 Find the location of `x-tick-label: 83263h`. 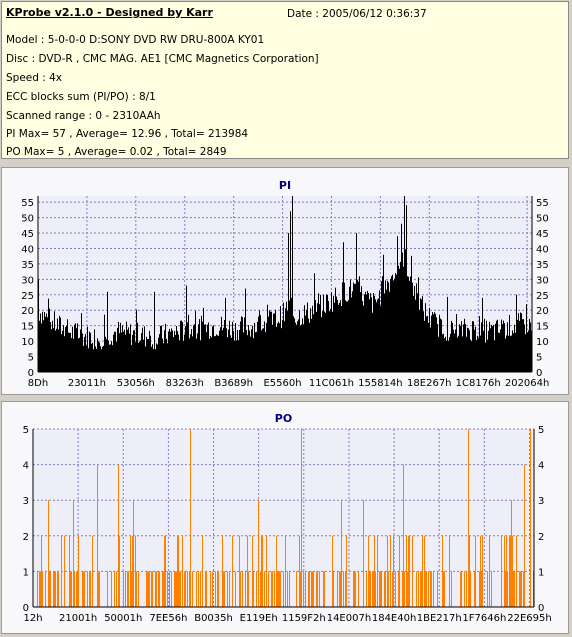

x-tick-label: 83263h is located at coordinates (185, 383).